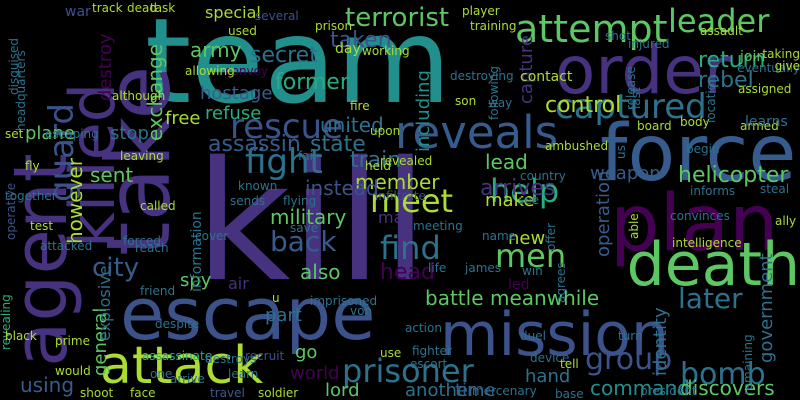 The height and width of the screenshot is (400, 800). I want to click on word-terrorist: terrorist, so click(397, 18).